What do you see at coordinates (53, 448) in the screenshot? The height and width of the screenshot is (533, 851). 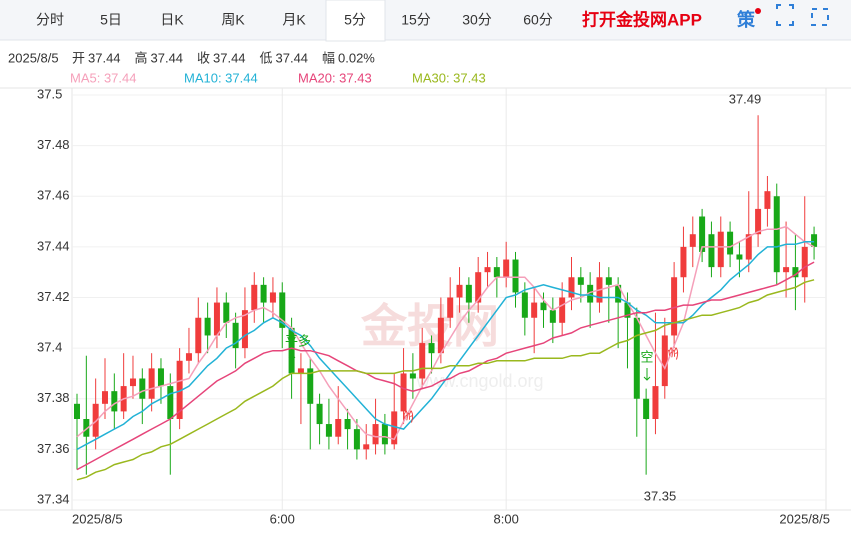 I see `y-tick-label: 37.36` at bounding box center [53, 448].